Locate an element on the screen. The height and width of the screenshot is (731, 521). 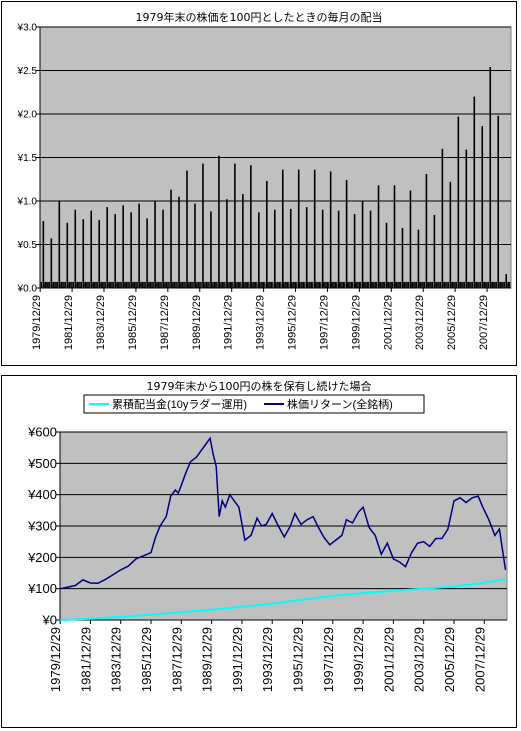
legend-box is located at coordinates (254, 404).